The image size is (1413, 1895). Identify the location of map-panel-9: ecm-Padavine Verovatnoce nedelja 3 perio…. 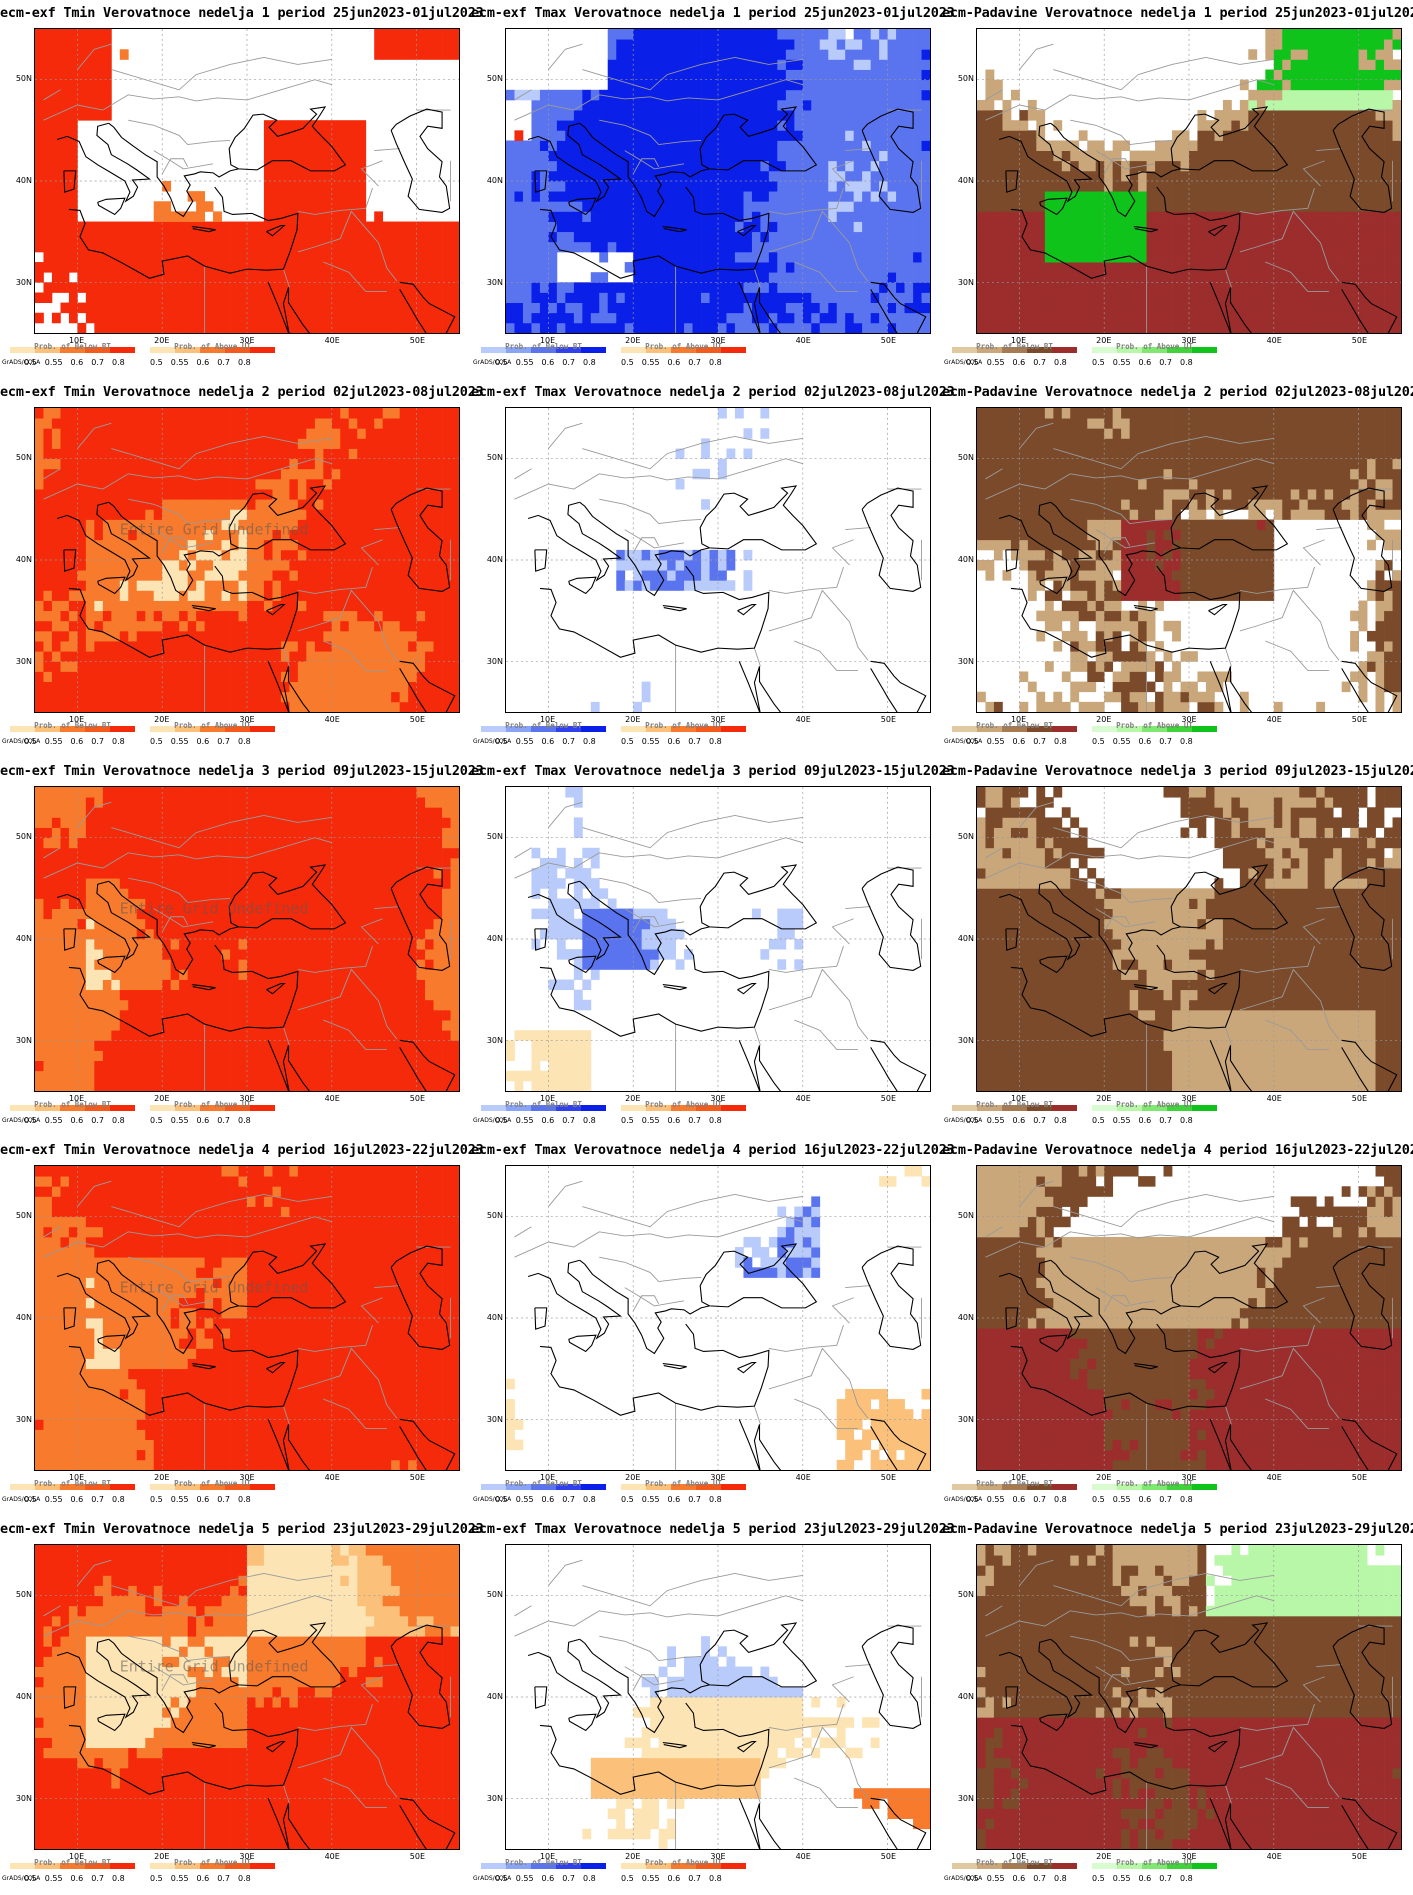
(1177, 947).